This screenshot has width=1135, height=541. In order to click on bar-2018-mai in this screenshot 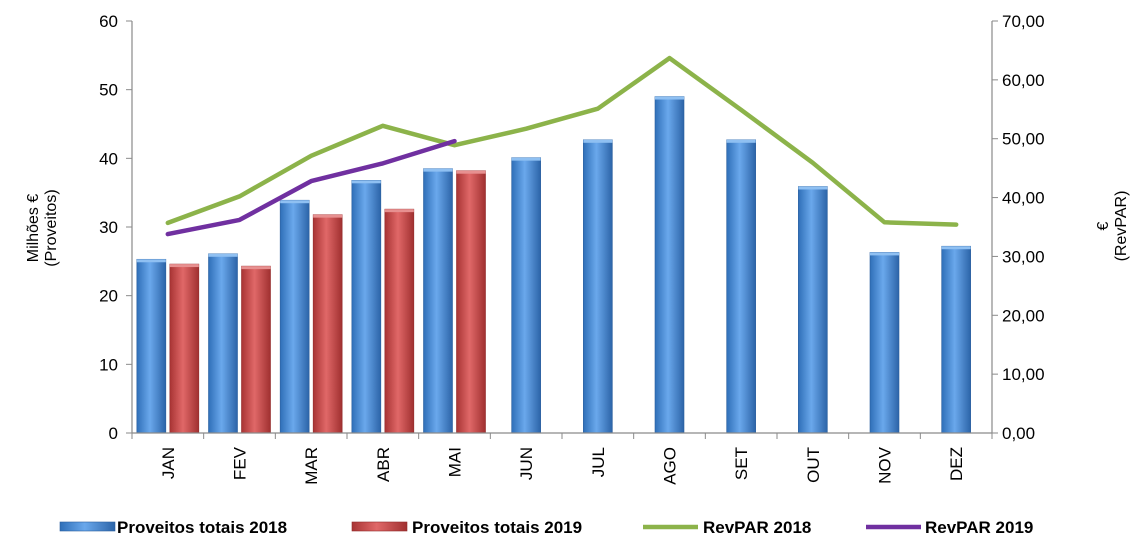, I will do `click(438, 301)`.